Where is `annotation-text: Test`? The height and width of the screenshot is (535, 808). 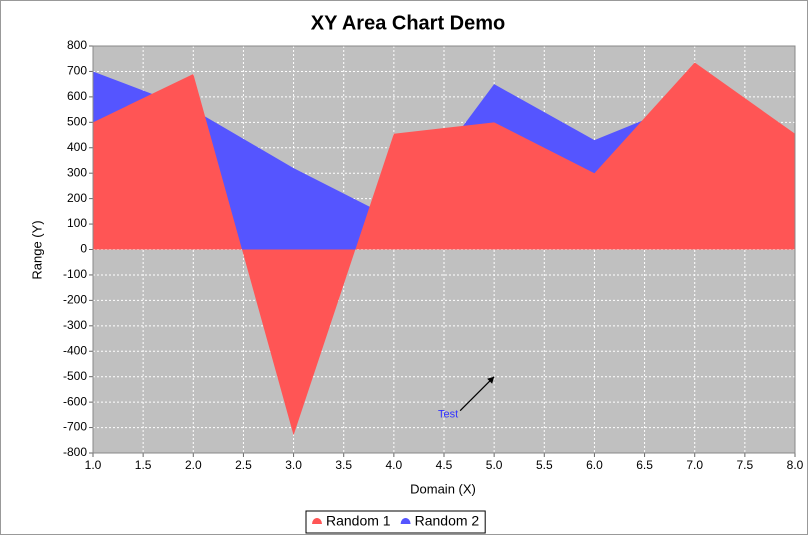 annotation-text: Test is located at coordinates (448, 415).